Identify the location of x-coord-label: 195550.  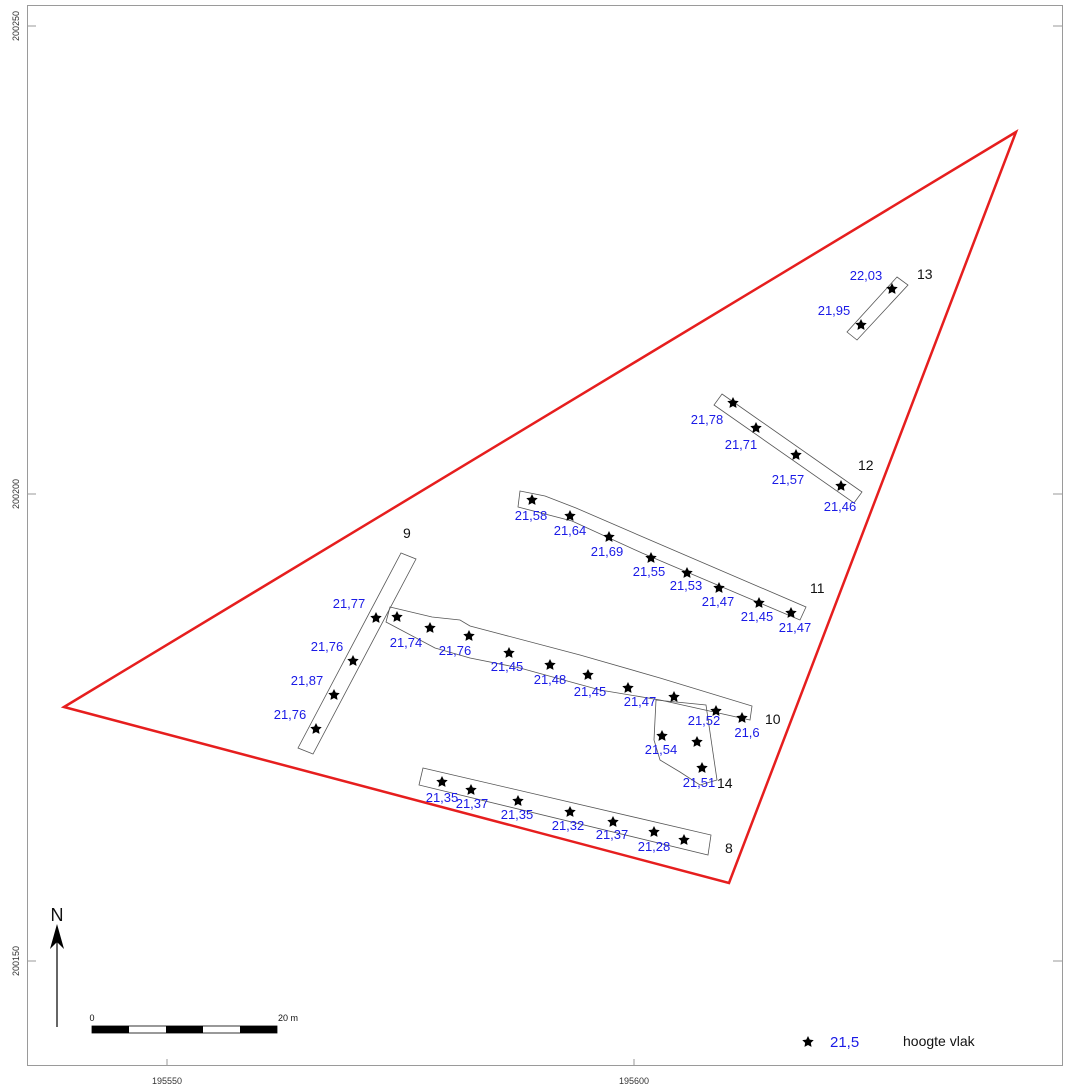
(167, 1081).